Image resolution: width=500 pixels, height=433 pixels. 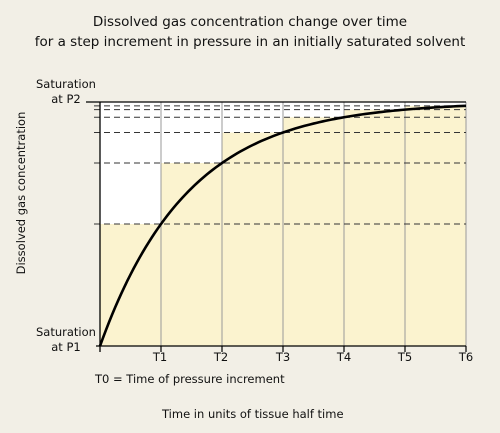 I want to click on saturation-p1-label: Saturation at P1, so click(x=66, y=340).